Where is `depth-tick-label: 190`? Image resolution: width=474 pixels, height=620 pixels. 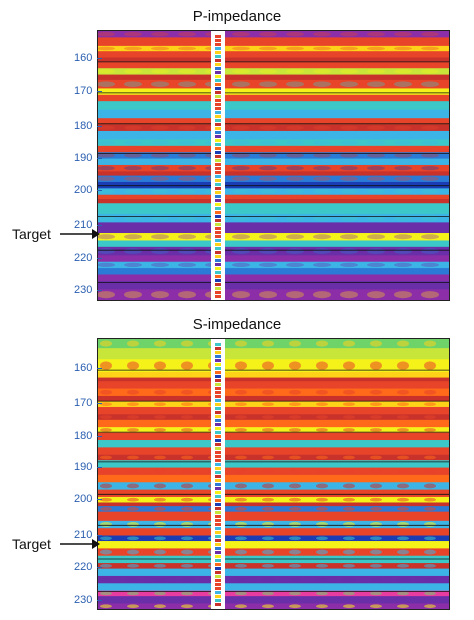 depth-tick-label: 190 is located at coordinates (83, 467).